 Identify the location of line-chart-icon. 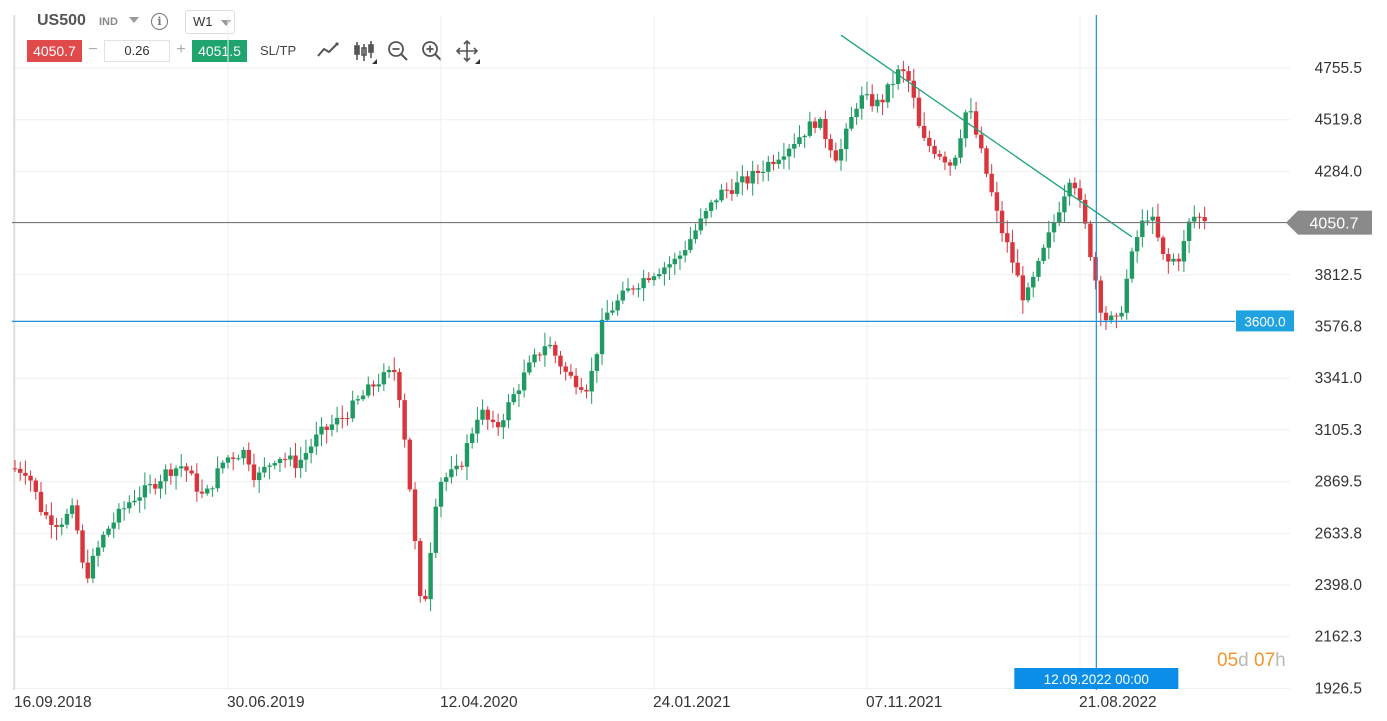
(328, 51).